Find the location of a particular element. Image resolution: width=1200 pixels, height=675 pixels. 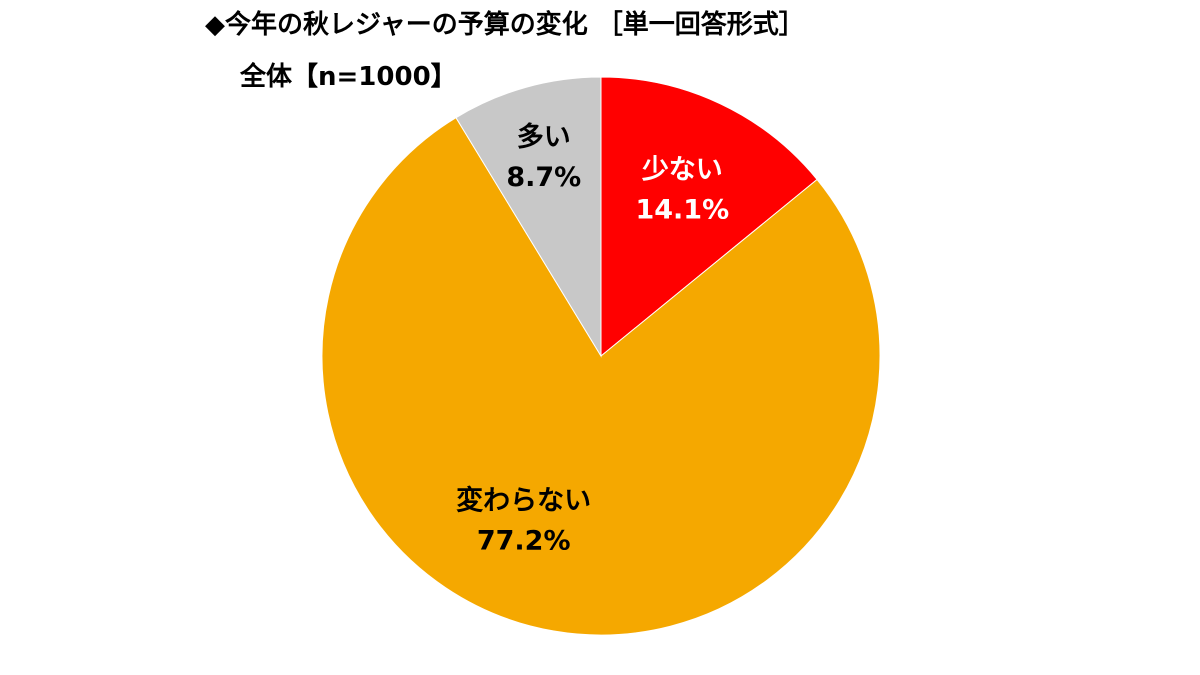

slice-value-label: 8.7% is located at coordinates (543, 177).